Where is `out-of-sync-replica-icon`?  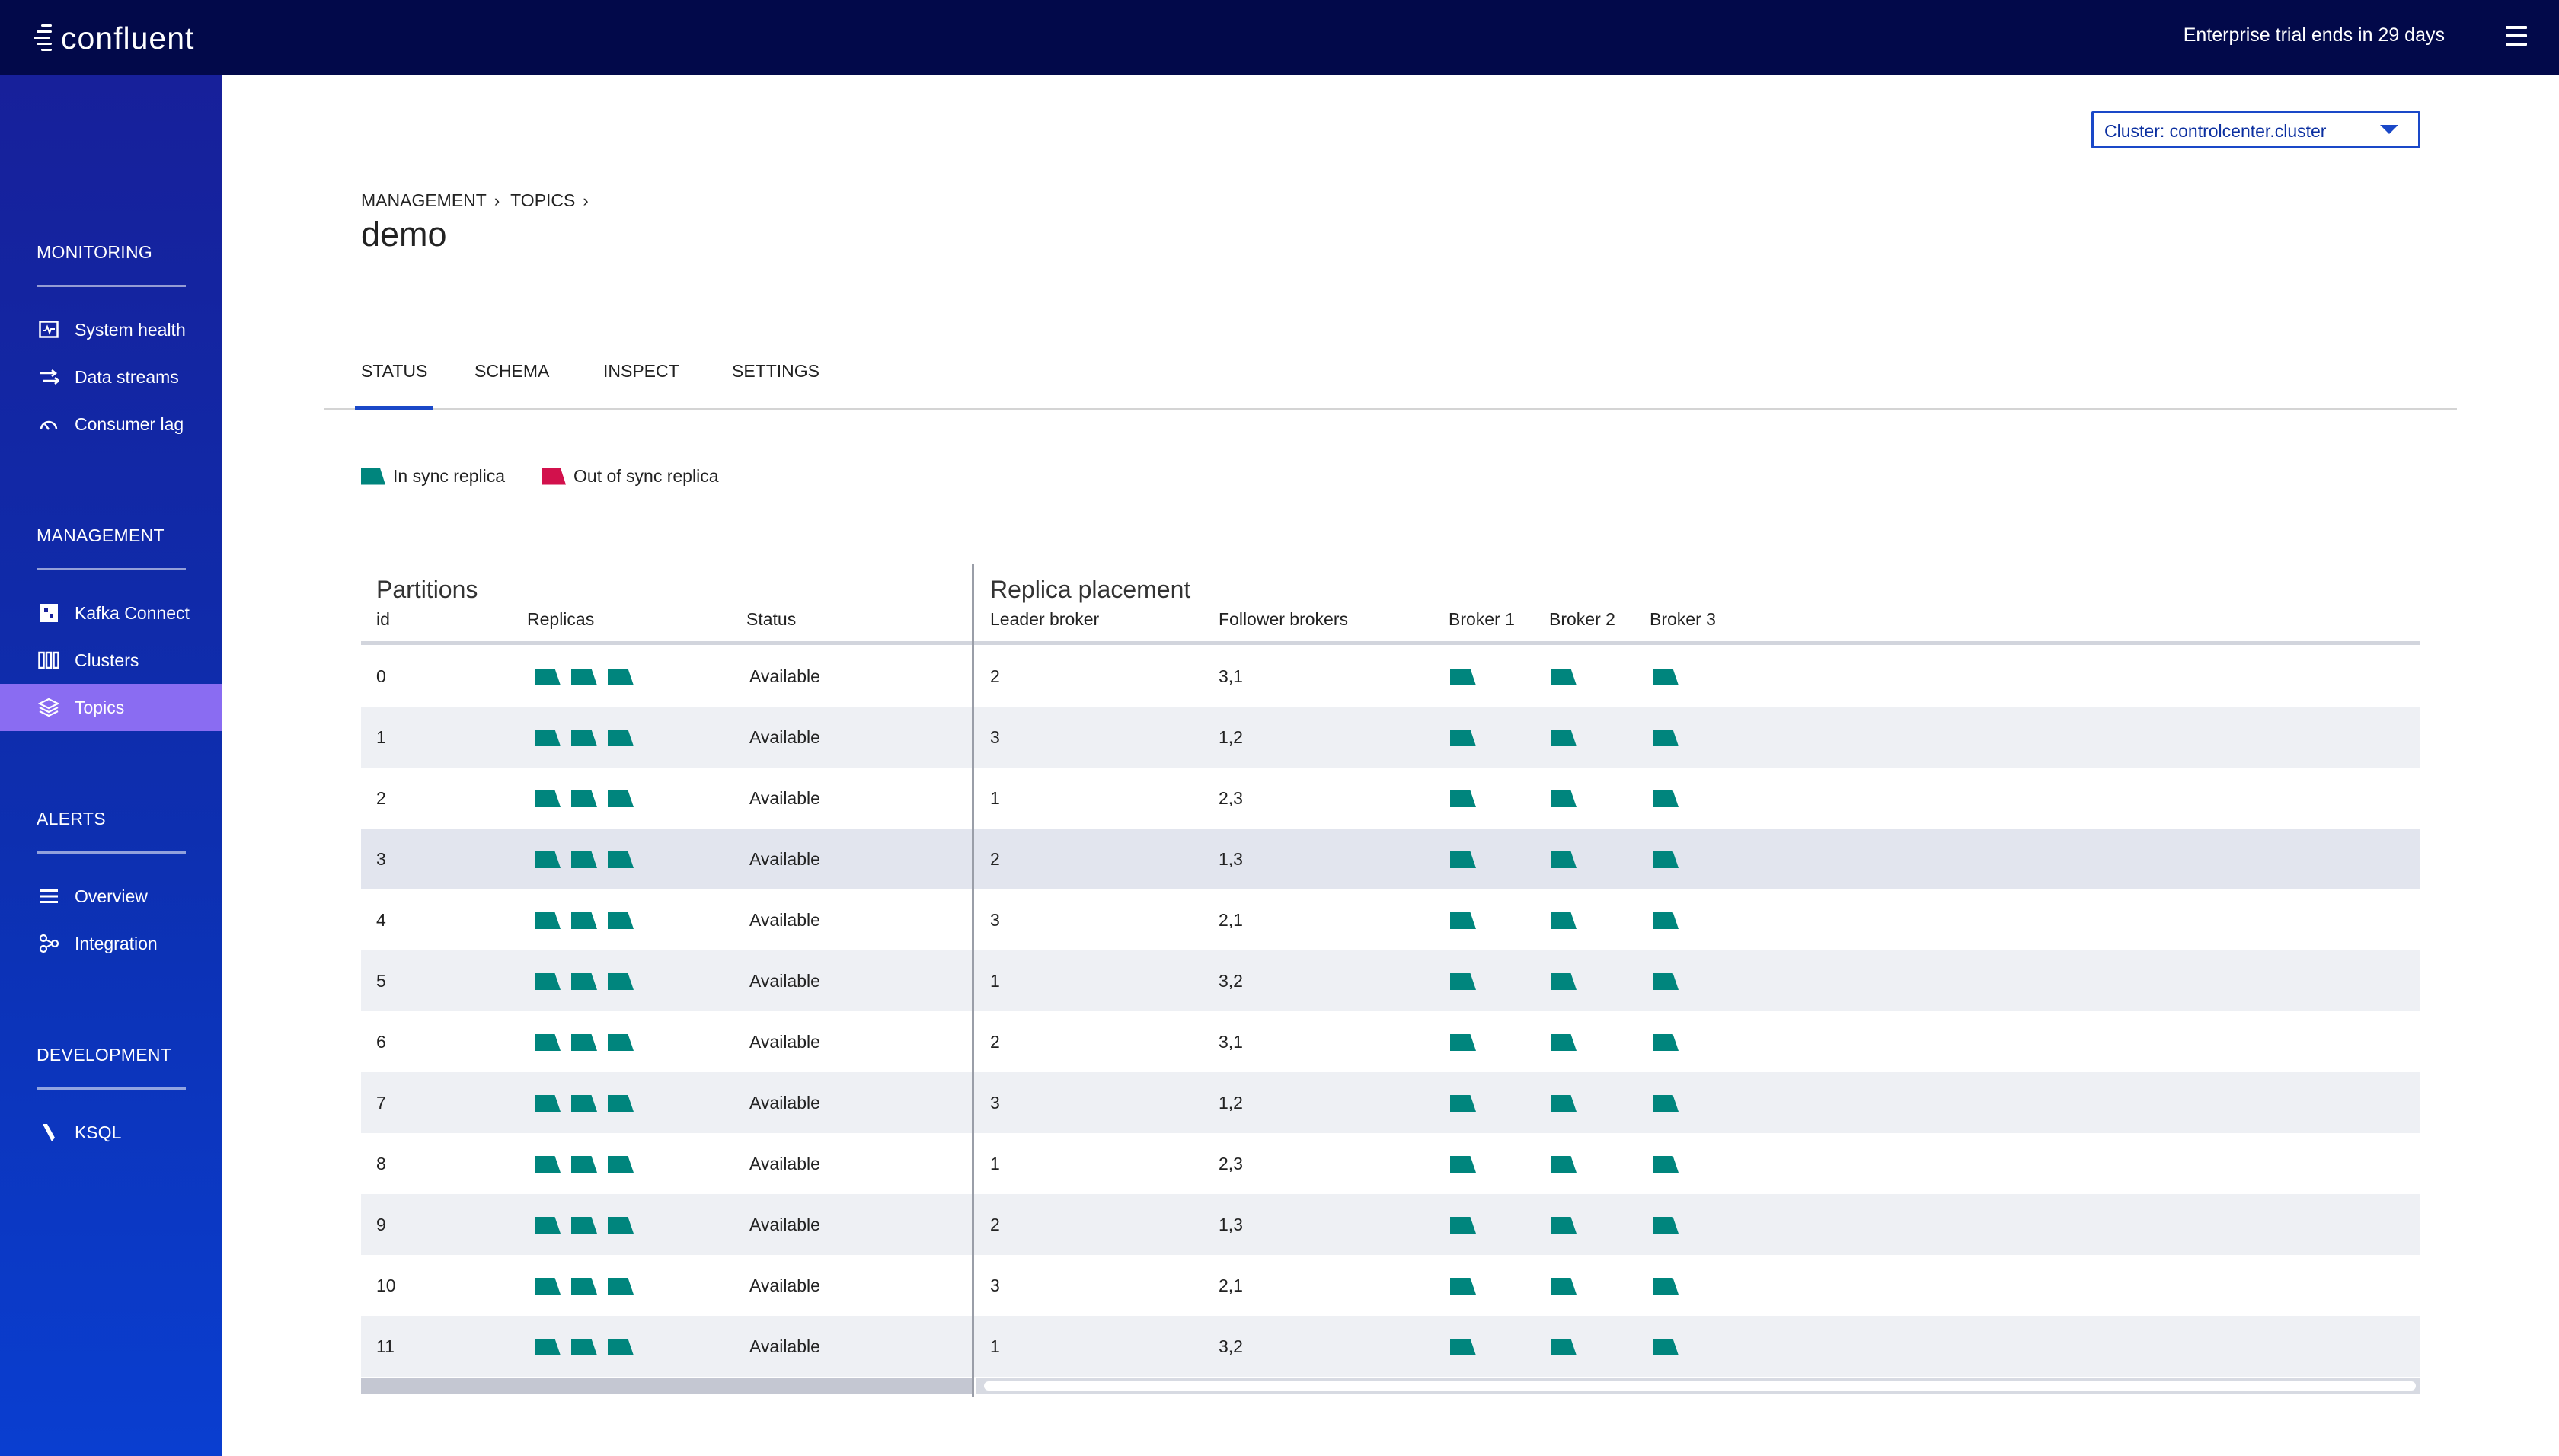 out-of-sync-replica-icon is located at coordinates (554, 476).